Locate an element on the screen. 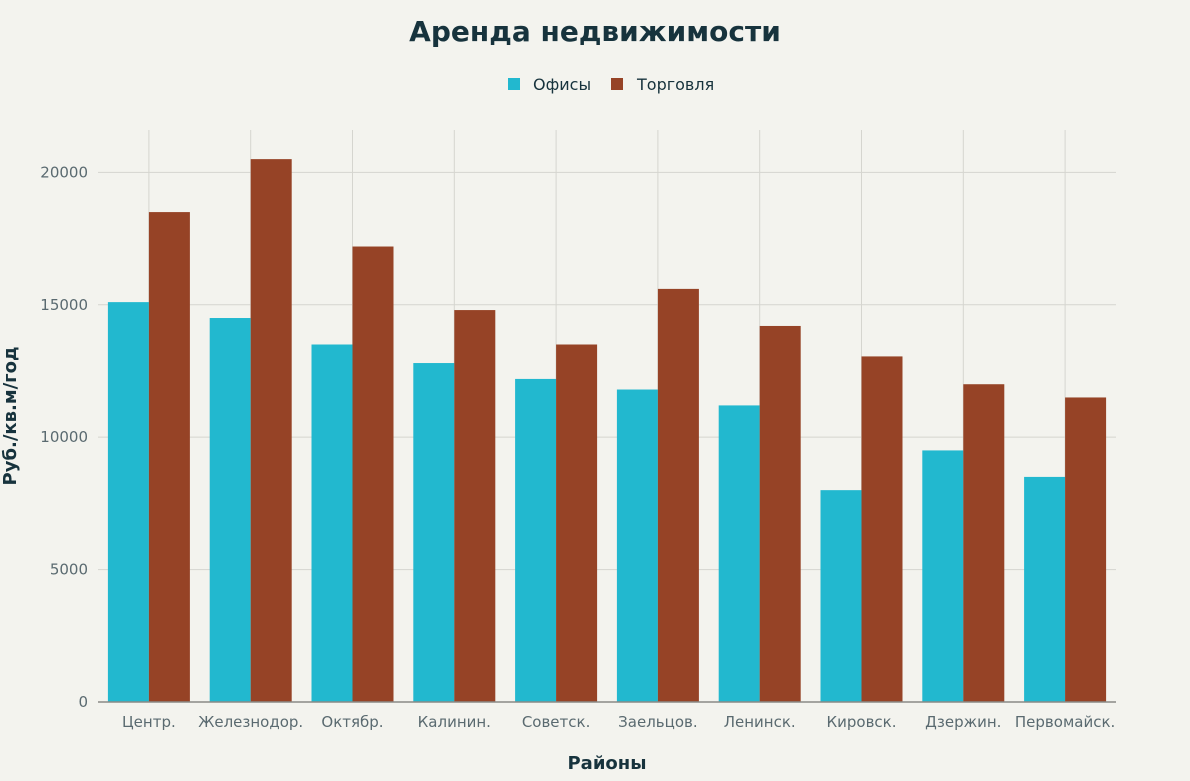 This screenshot has height=781, width=1190. y-tick-label: 5000 is located at coordinates (69, 570).